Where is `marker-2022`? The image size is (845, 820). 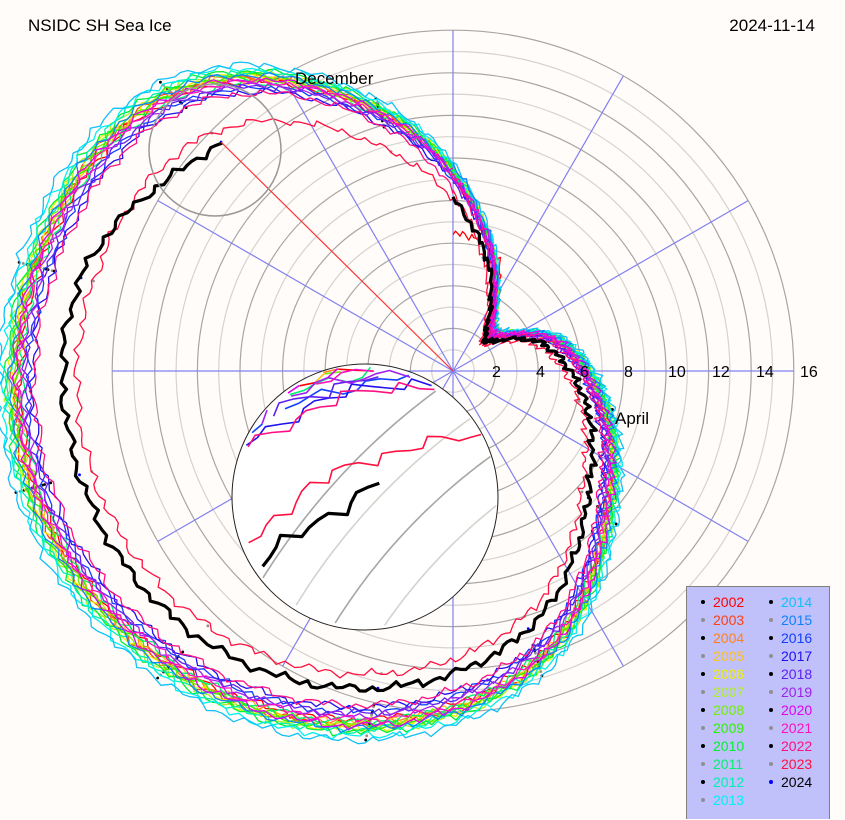
marker-2022 is located at coordinates (183, 652).